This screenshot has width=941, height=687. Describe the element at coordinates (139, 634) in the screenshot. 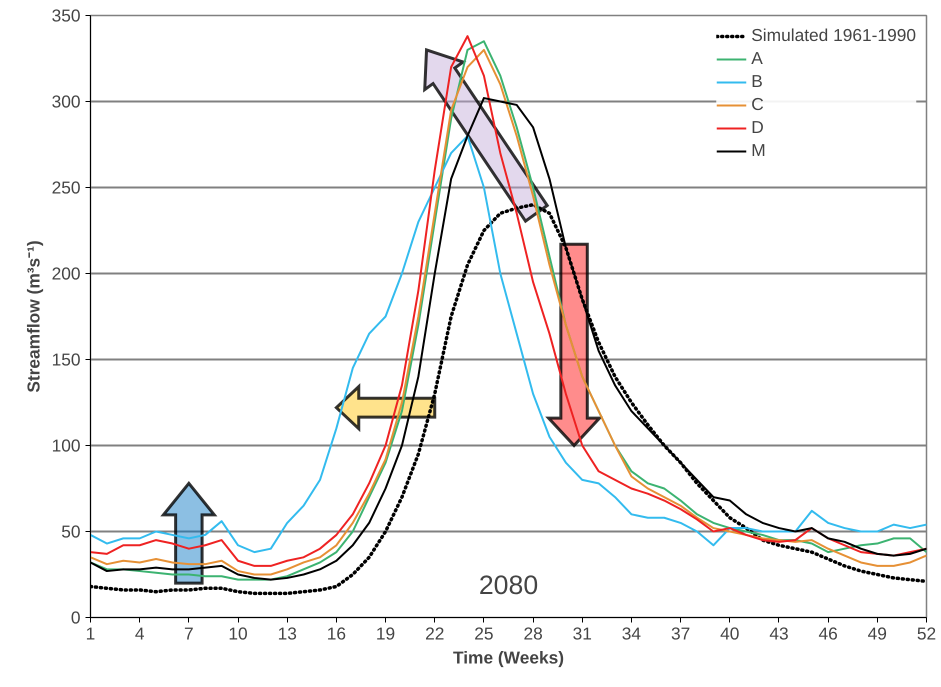

I see `x-tick-label: 4` at that location.